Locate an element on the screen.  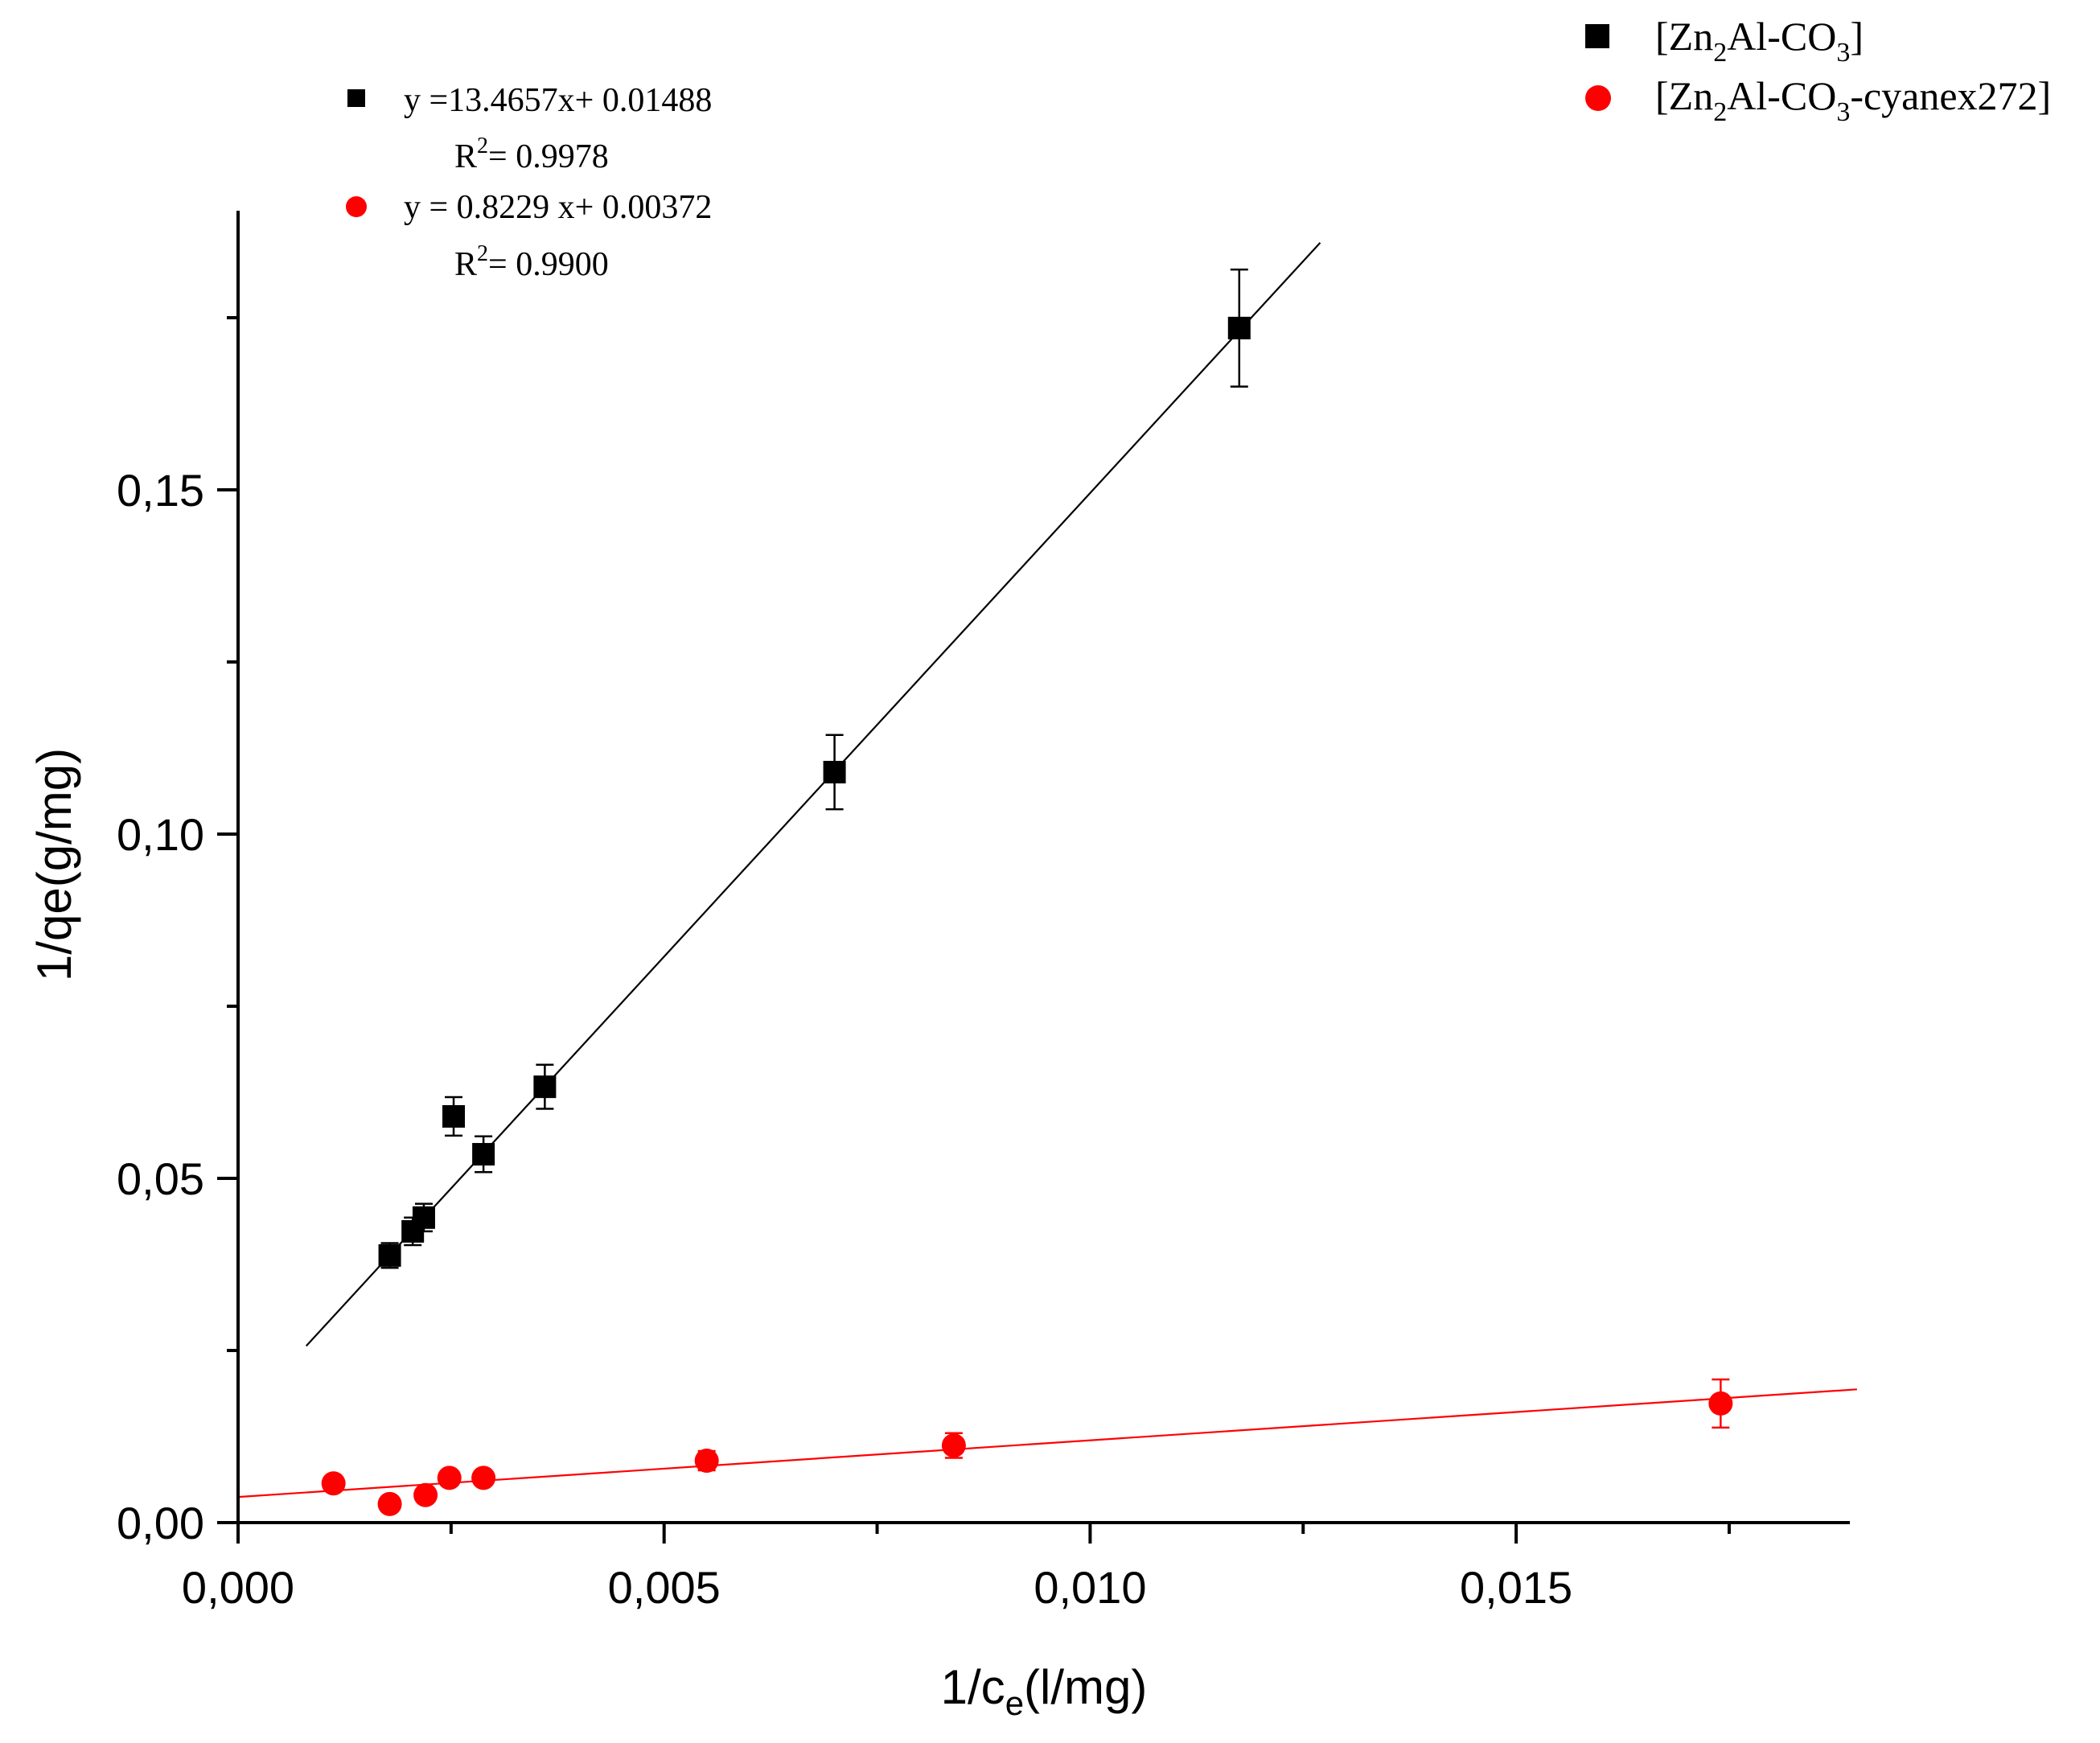
legend: [Zn2Al-CO3] [Zn2Al-CO3-cyanex272] is located at coordinates (1818, 70).